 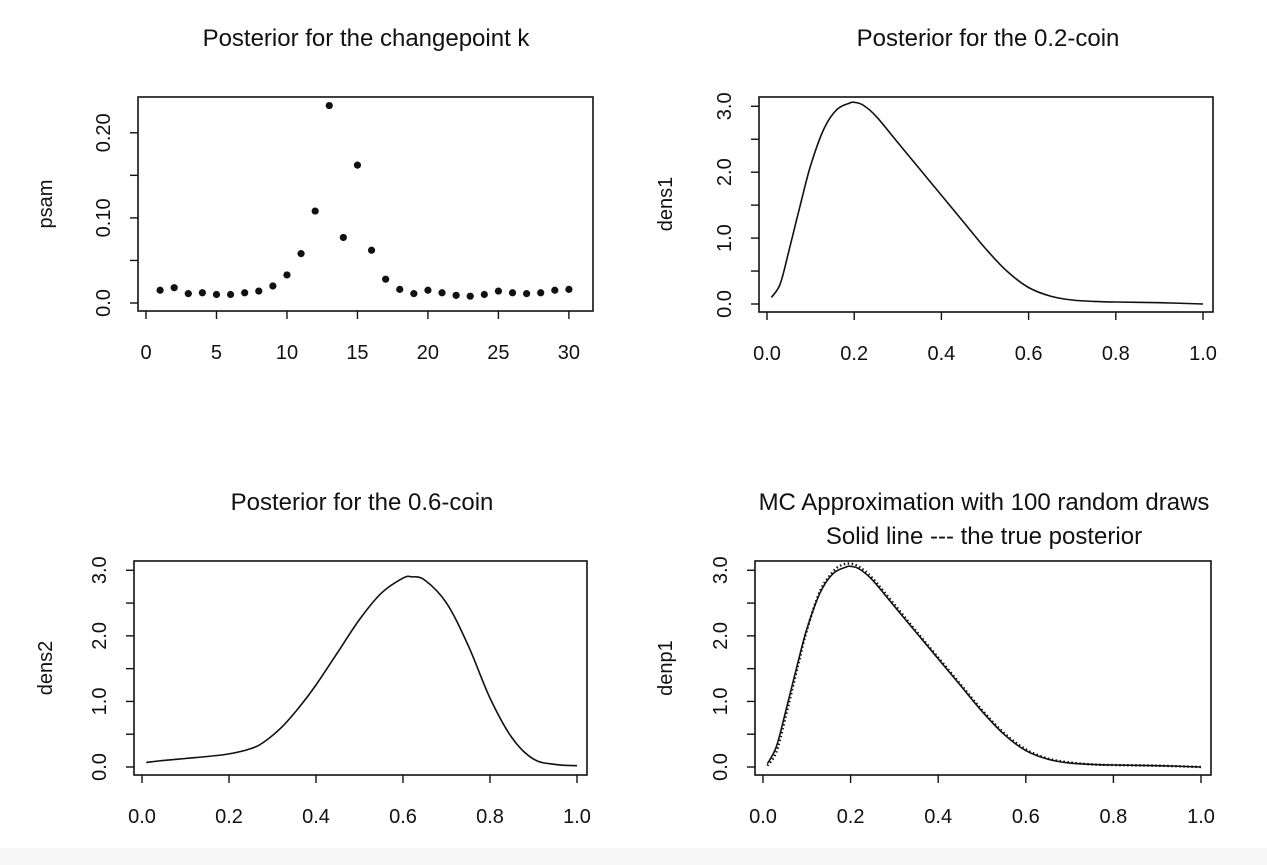 I want to click on x-tick-label: 0, so click(x=145, y=353).